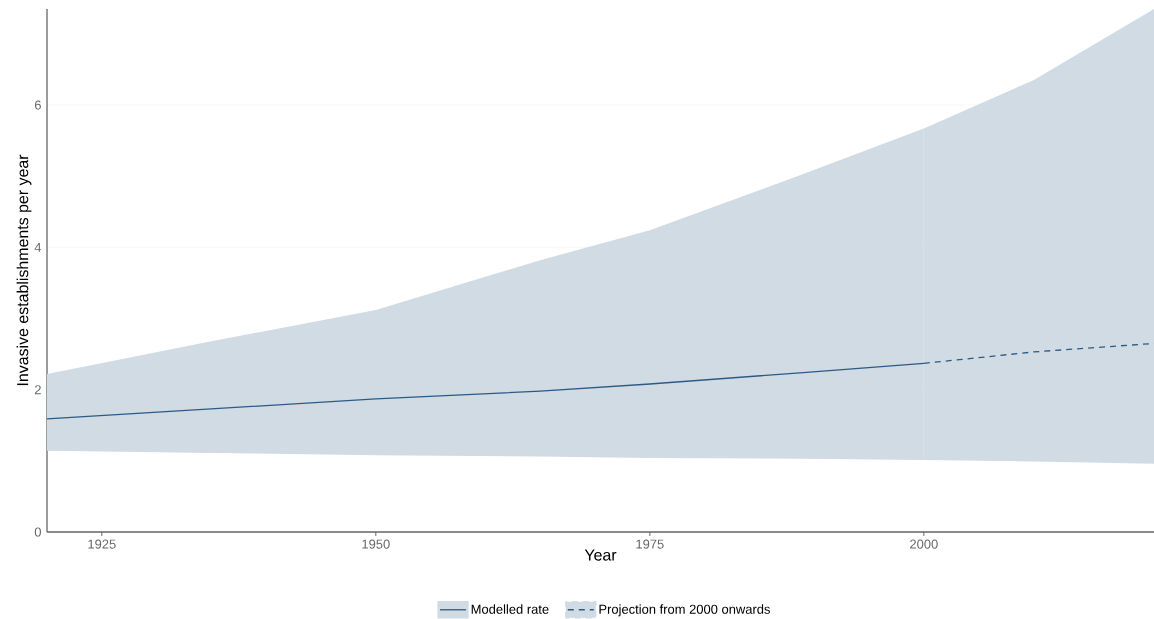 The image size is (1154, 619). Describe the element at coordinates (510, 609) in the screenshot. I see `legend-label: Modelled rate` at that location.